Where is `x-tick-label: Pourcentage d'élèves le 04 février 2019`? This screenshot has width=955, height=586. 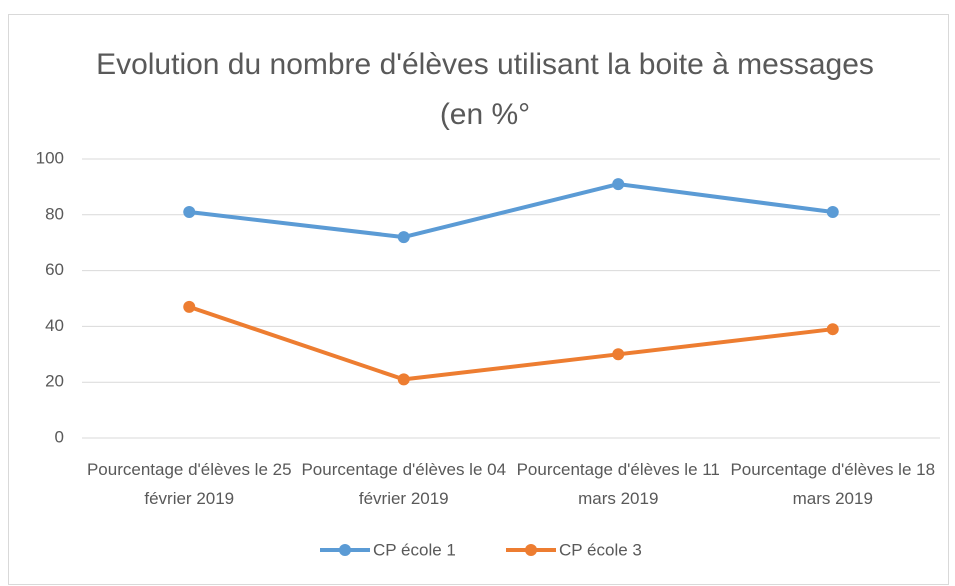
x-tick-label: Pourcentage d'élèves le 04 février 2019 is located at coordinates (404, 484).